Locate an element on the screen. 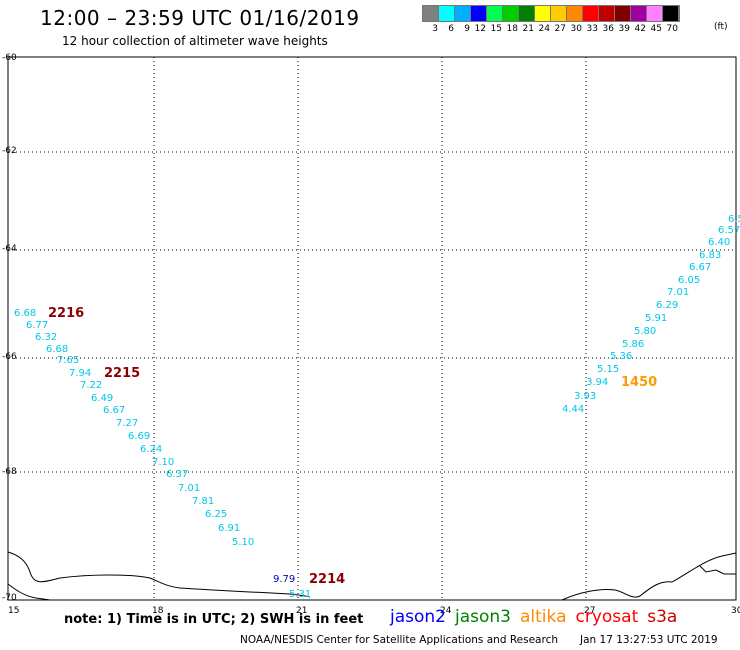 Image resolution: width=740 pixels, height=650 pixels. wave-height-value: 6.91 is located at coordinates (229, 528).